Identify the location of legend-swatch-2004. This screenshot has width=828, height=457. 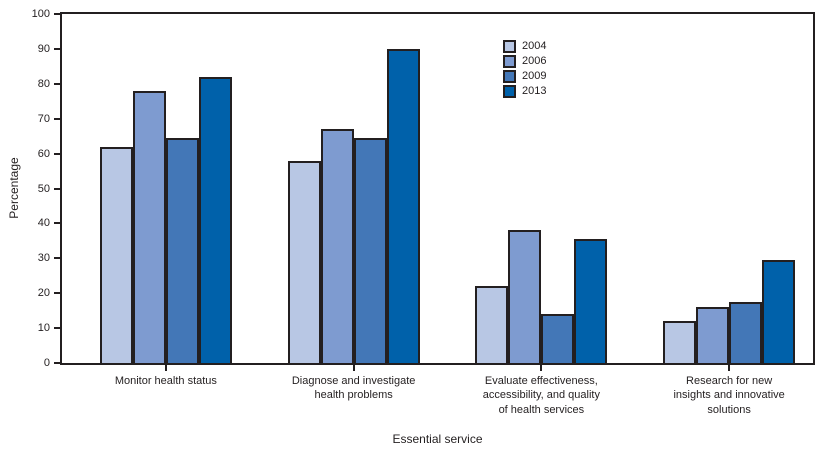
(509, 46).